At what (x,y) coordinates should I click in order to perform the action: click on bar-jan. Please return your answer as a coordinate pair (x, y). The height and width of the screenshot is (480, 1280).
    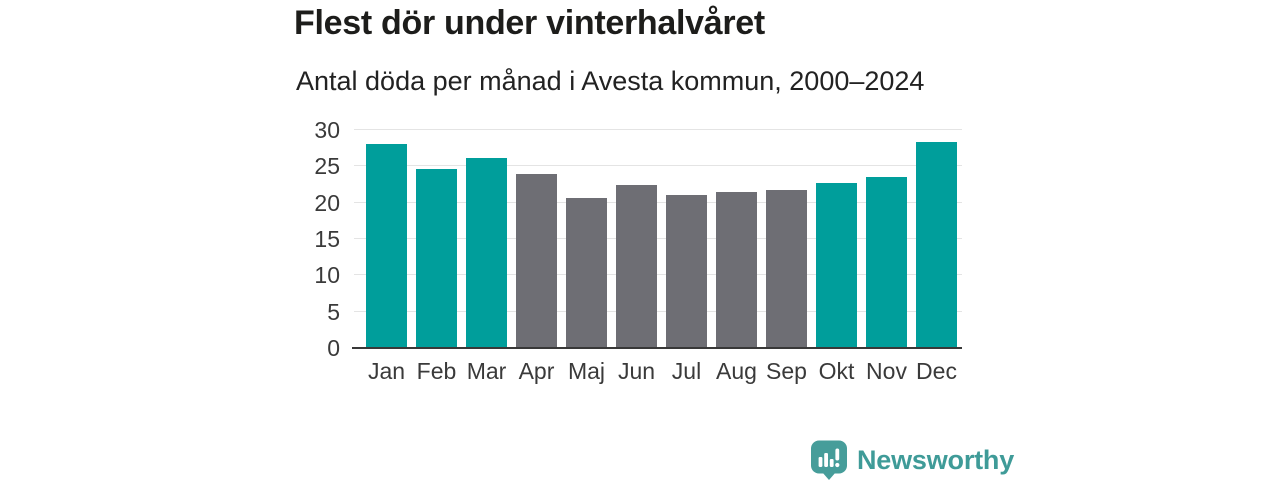
    Looking at the image, I should click on (386, 245).